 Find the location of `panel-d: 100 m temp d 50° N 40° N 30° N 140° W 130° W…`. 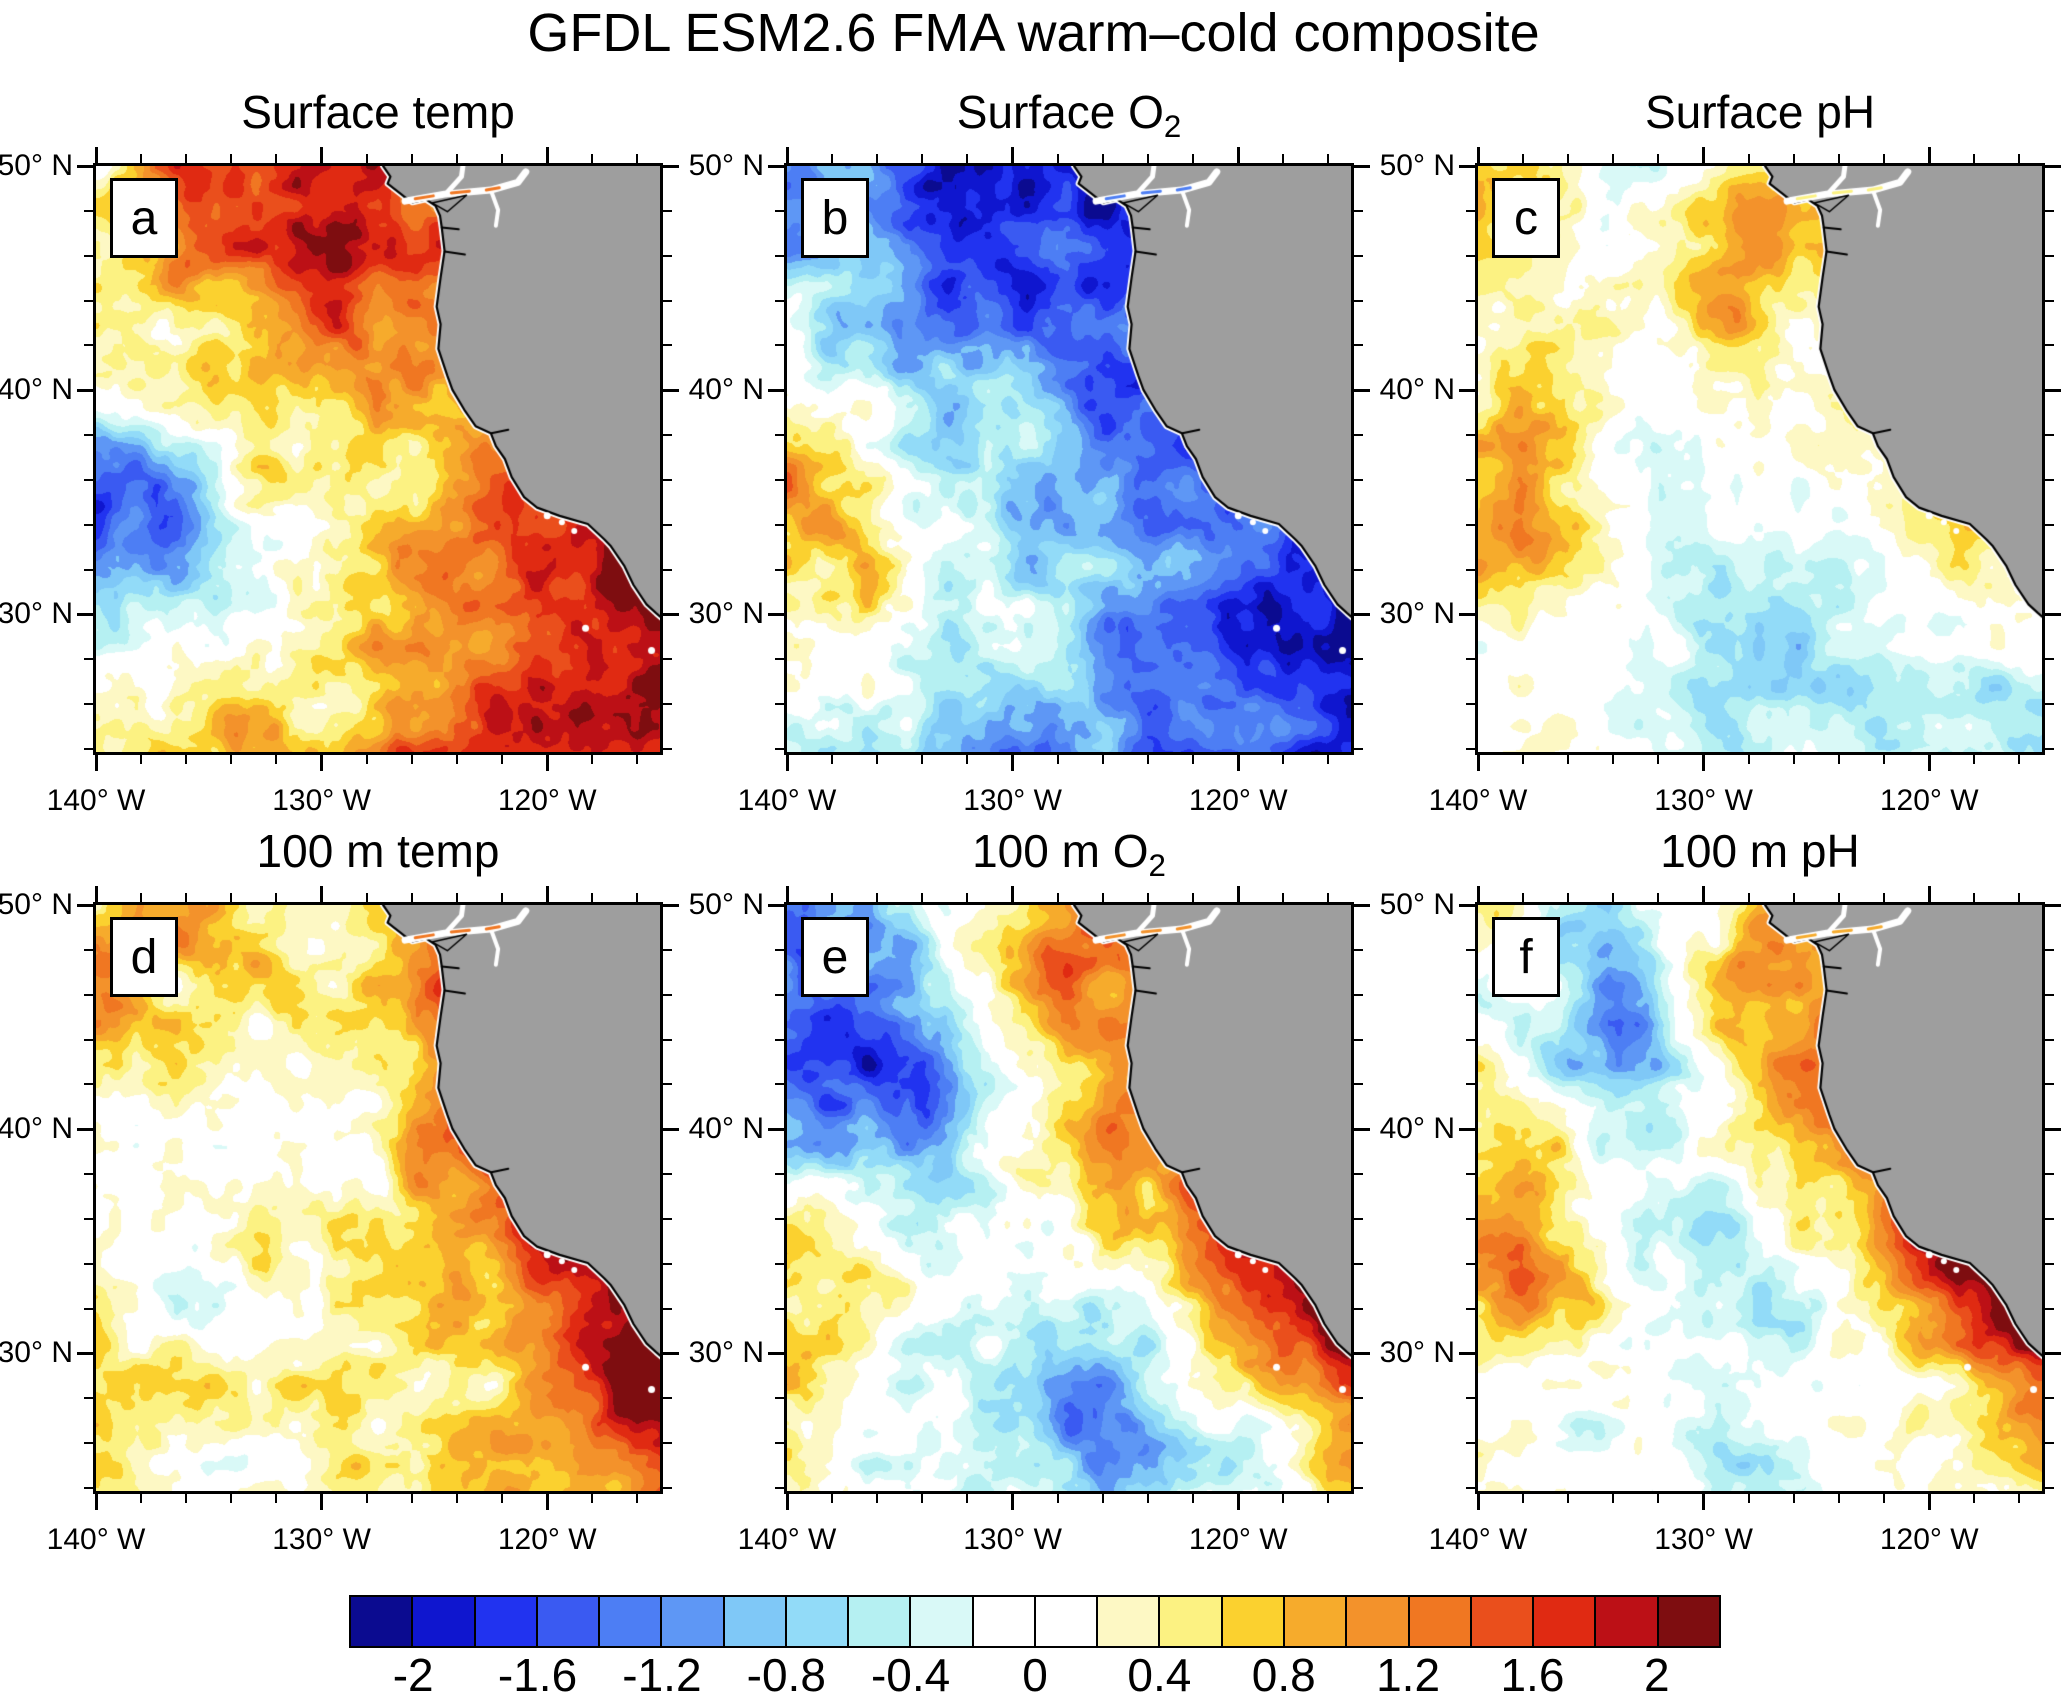

panel-d: 100 m temp d 50° N 40° N 30° N 140° W 130° W… is located at coordinates (339, 1190).